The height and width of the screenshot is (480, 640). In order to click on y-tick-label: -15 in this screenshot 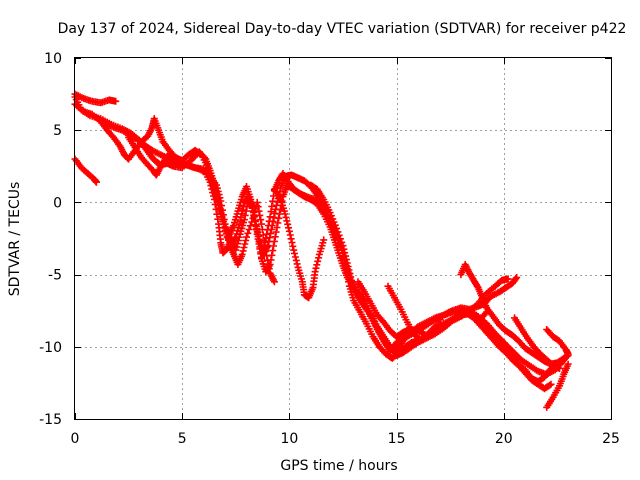, I will do `click(50, 420)`.